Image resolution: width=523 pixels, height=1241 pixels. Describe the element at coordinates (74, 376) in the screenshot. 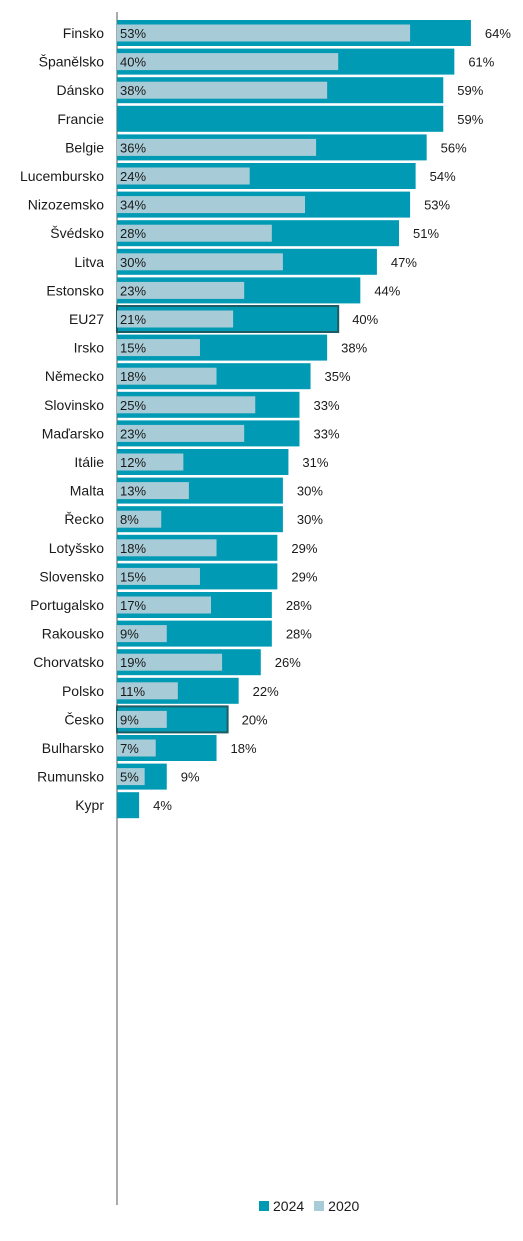

I see `category-label: Německo` at that location.